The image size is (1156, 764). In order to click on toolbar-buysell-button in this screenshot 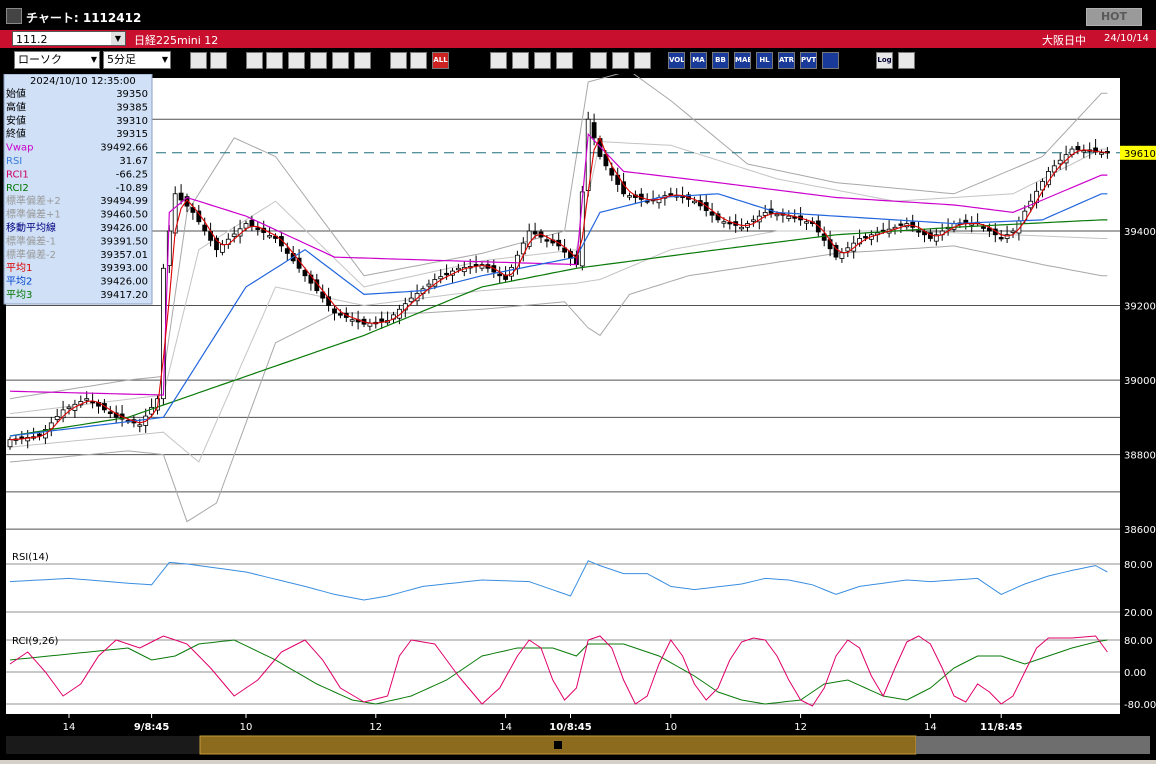, I will do `click(542, 60)`.